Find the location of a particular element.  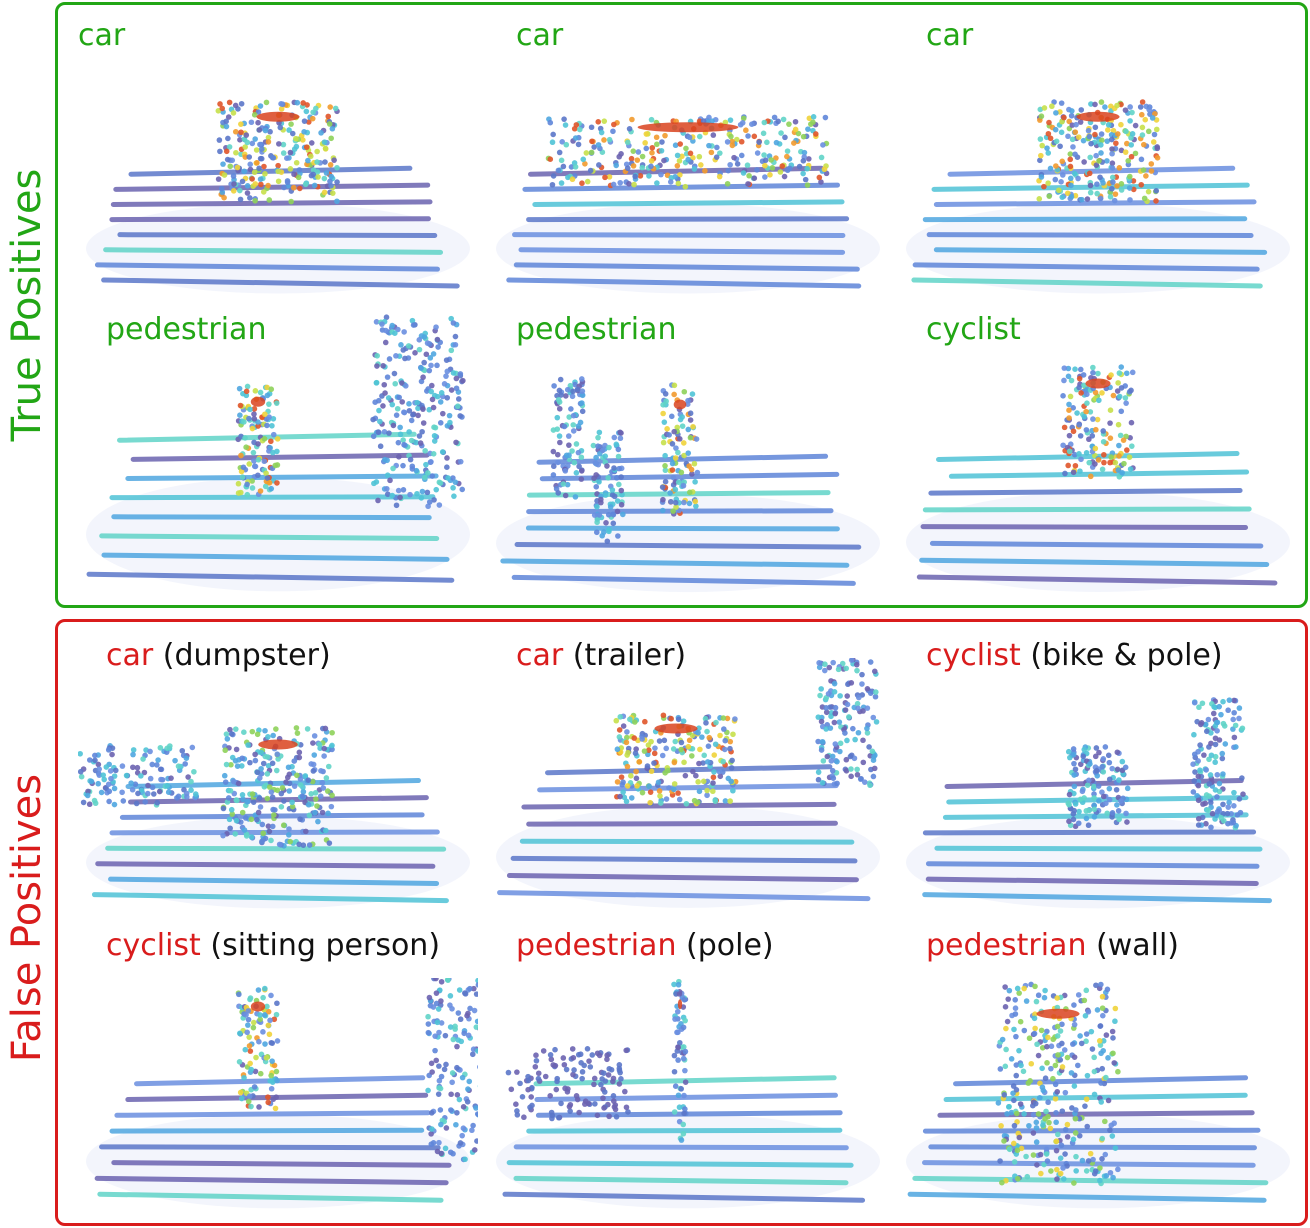

fp-actual-label-3: (bike & pole) is located at coordinates (1126, 655).